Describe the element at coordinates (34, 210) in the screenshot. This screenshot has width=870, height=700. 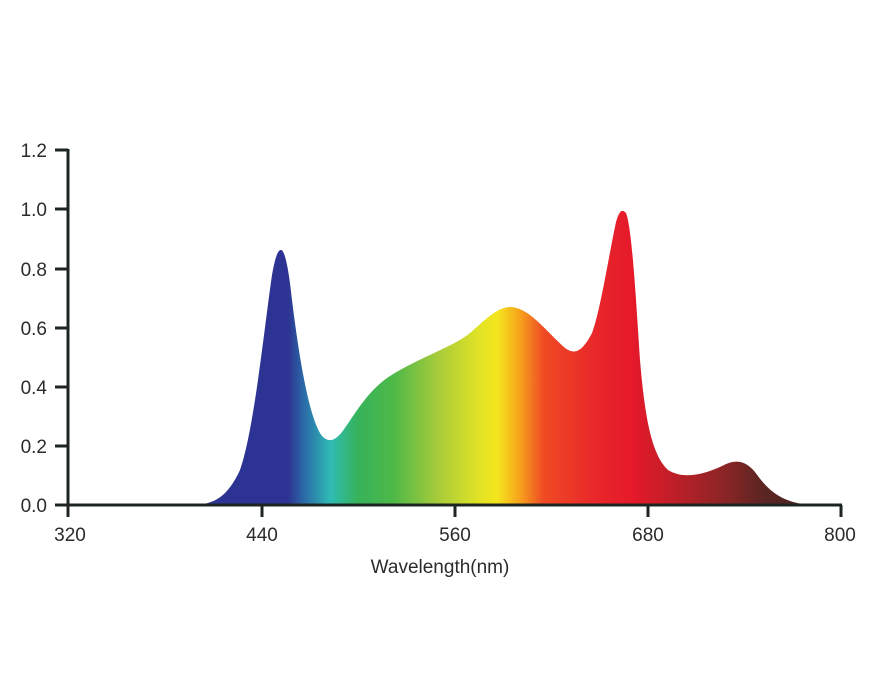
I see `y-tick-label: 1.0` at that location.